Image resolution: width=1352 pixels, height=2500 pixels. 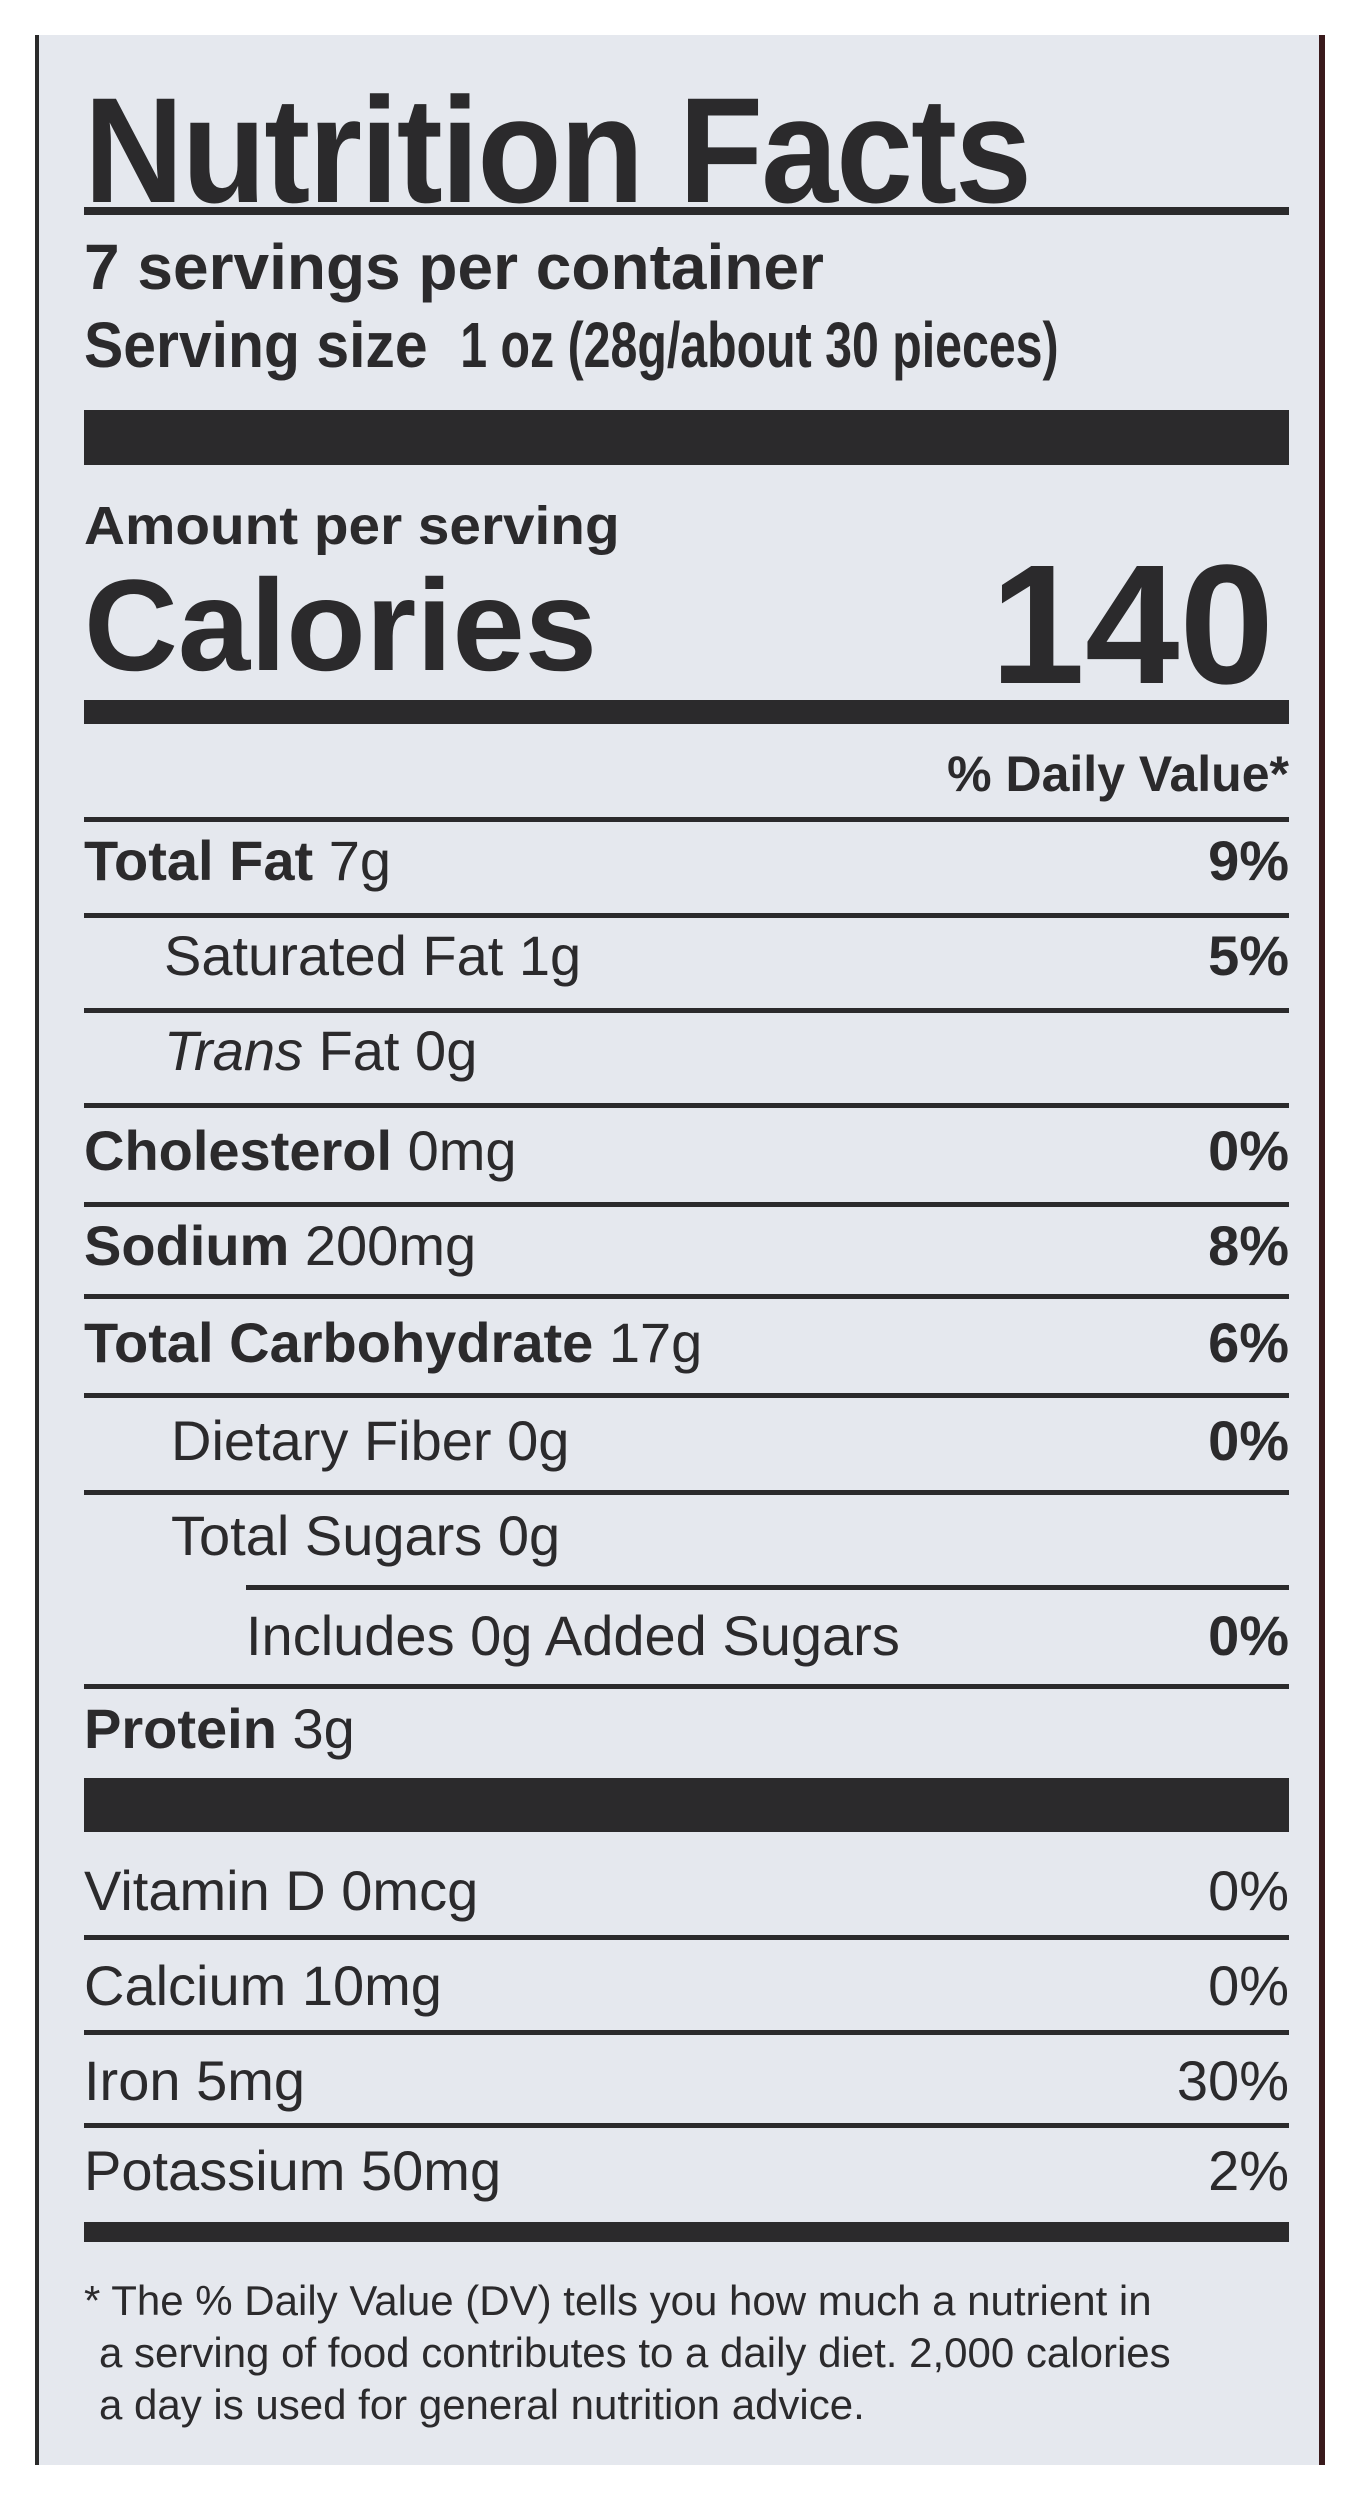 I want to click on serving-size-value: 1 oz (28g/about 30 pieces), so click(x=759, y=345).